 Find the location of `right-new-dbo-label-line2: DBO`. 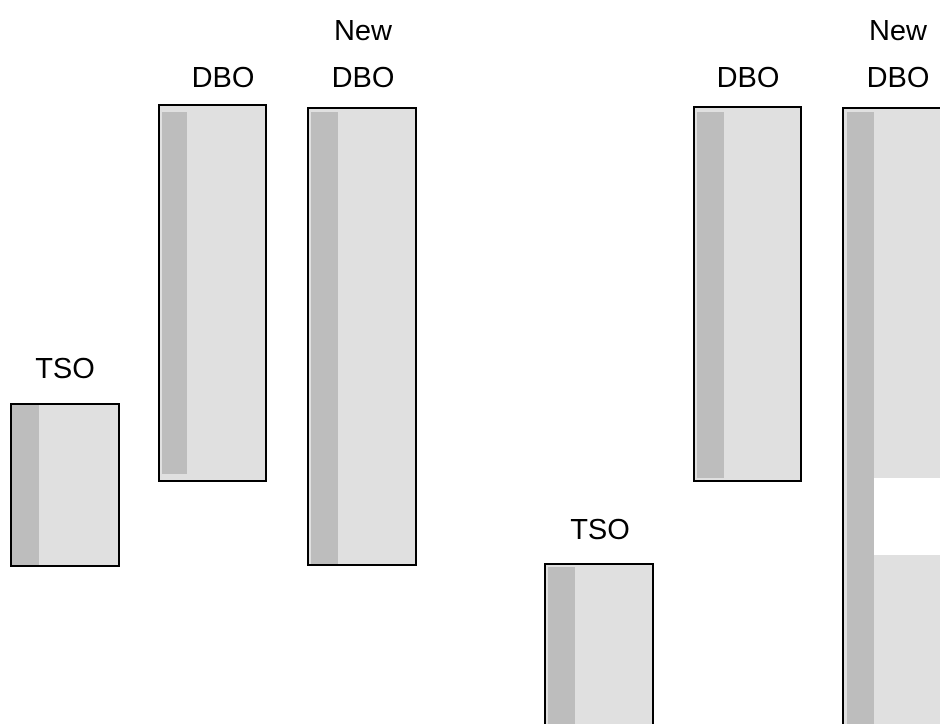

right-new-dbo-label-line2: DBO is located at coordinates (898, 78).